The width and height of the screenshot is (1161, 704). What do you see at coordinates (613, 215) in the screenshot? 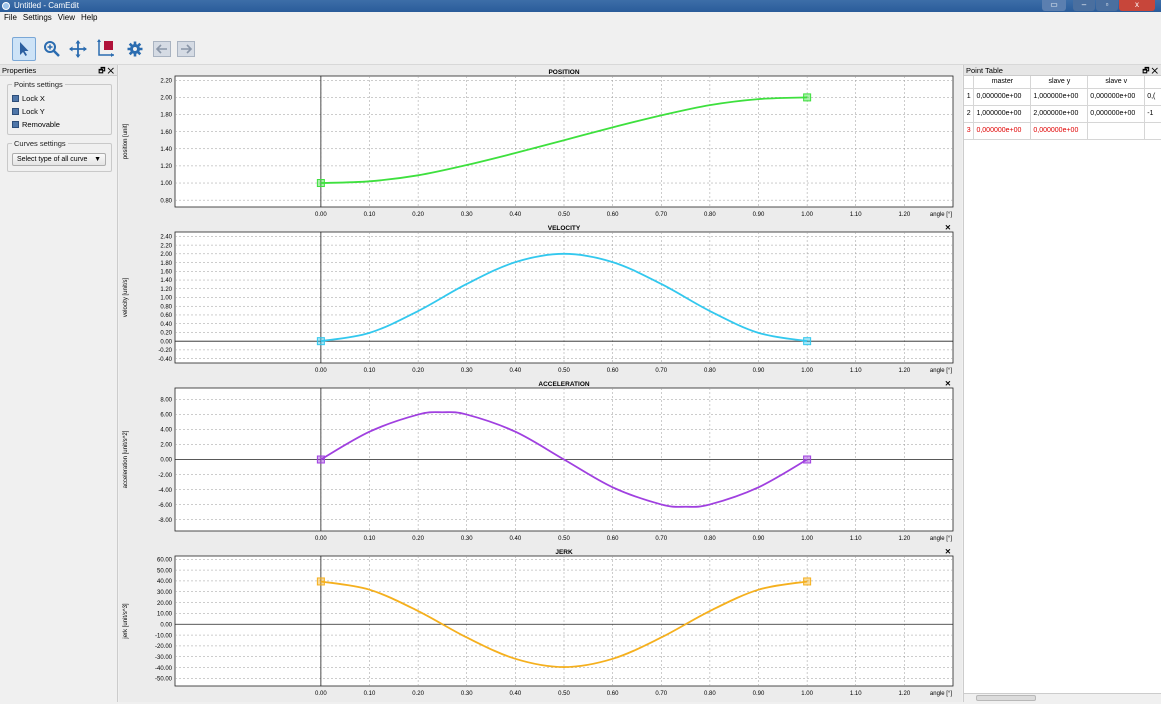
I see `x-tick-label: 0.60` at bounding box center [613, 215].